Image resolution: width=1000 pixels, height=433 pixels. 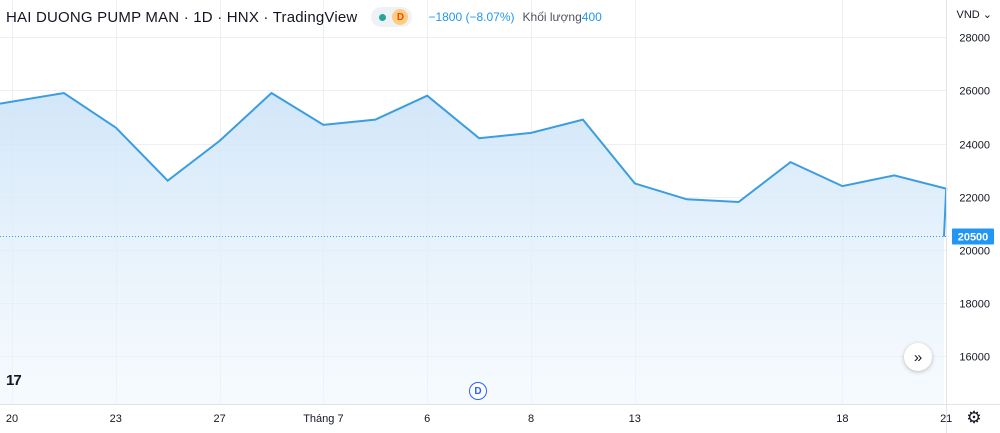 What do you see at coordinates (591, 17) in the screenshot?
I see `volume-value: 400` at bounding box center [591, 17].